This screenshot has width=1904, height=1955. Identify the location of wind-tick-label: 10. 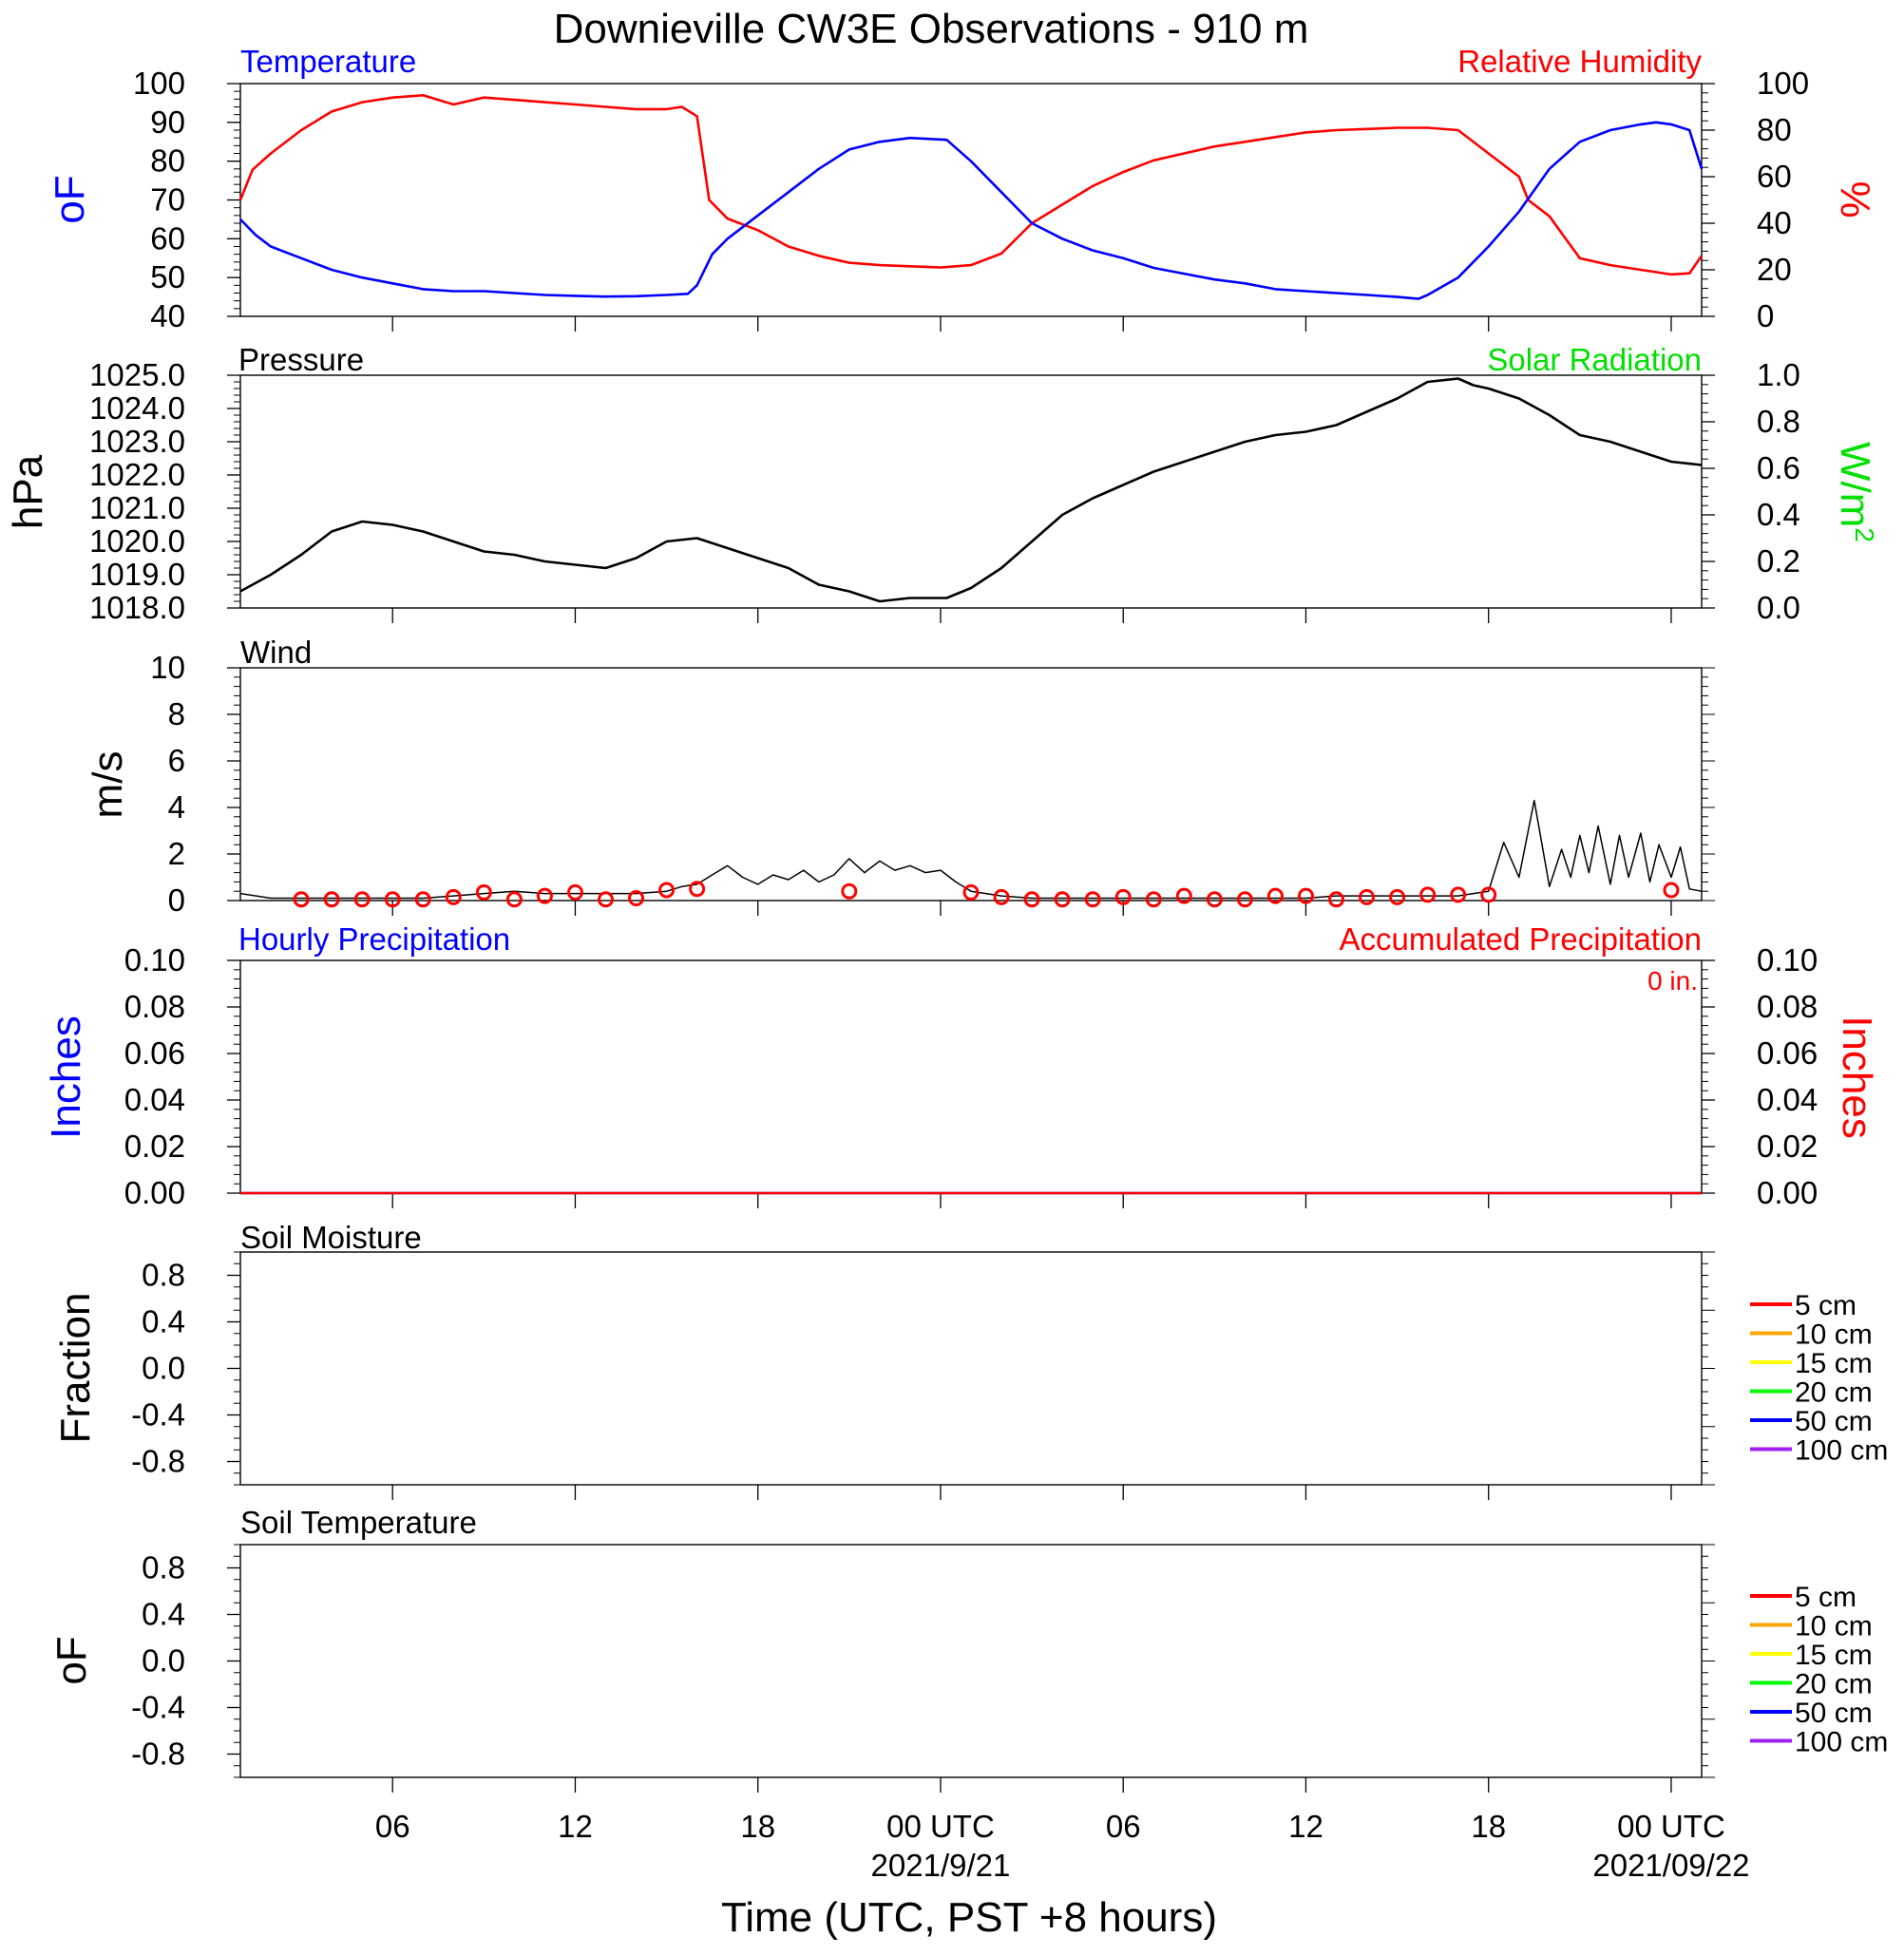
(167, 667).